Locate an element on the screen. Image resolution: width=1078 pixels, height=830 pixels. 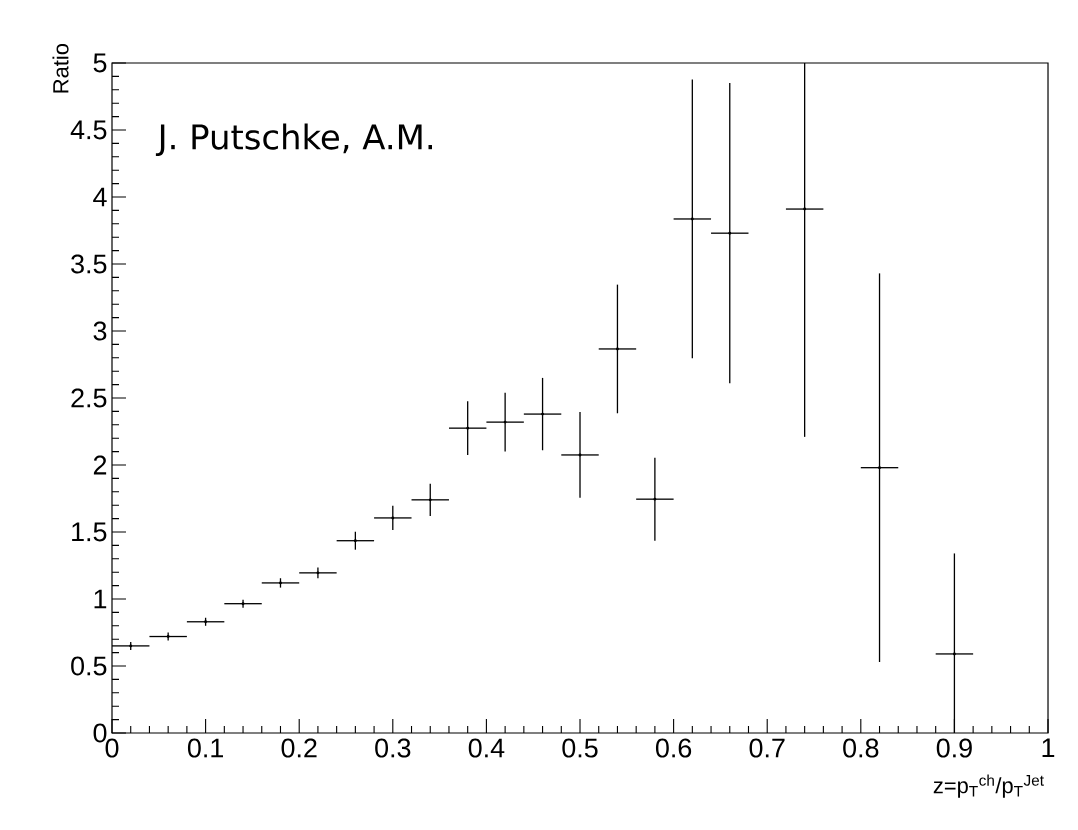
y-tick-label: 4 is located at coordinates (100, 197).